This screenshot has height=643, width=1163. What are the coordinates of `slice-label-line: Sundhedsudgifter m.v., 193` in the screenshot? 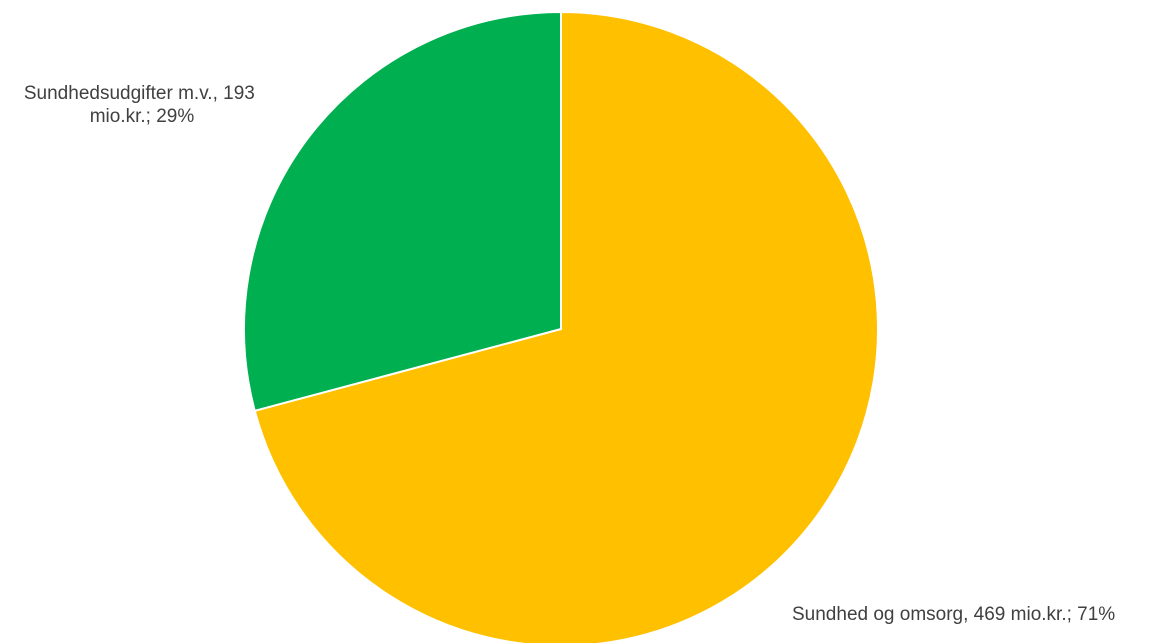 It's located at (139, 93).